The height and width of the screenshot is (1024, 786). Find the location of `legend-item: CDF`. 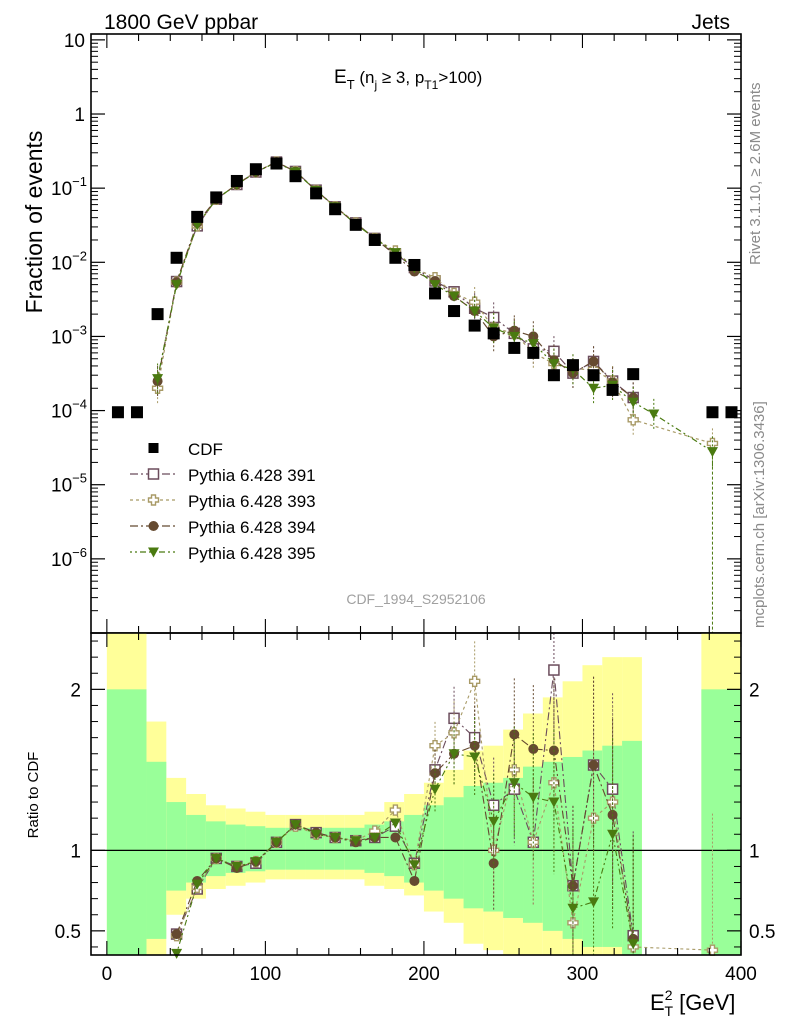

legend-item: CDF is located at coordinates (185, 449).